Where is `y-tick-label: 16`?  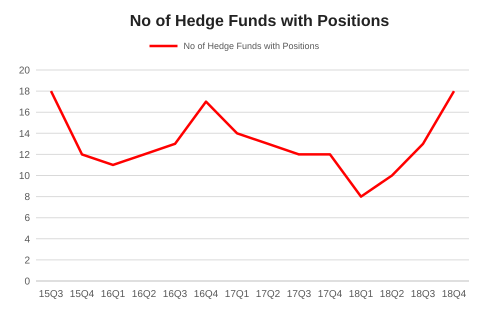 y-tick-label: 16 is located at coordinates (24, 113).